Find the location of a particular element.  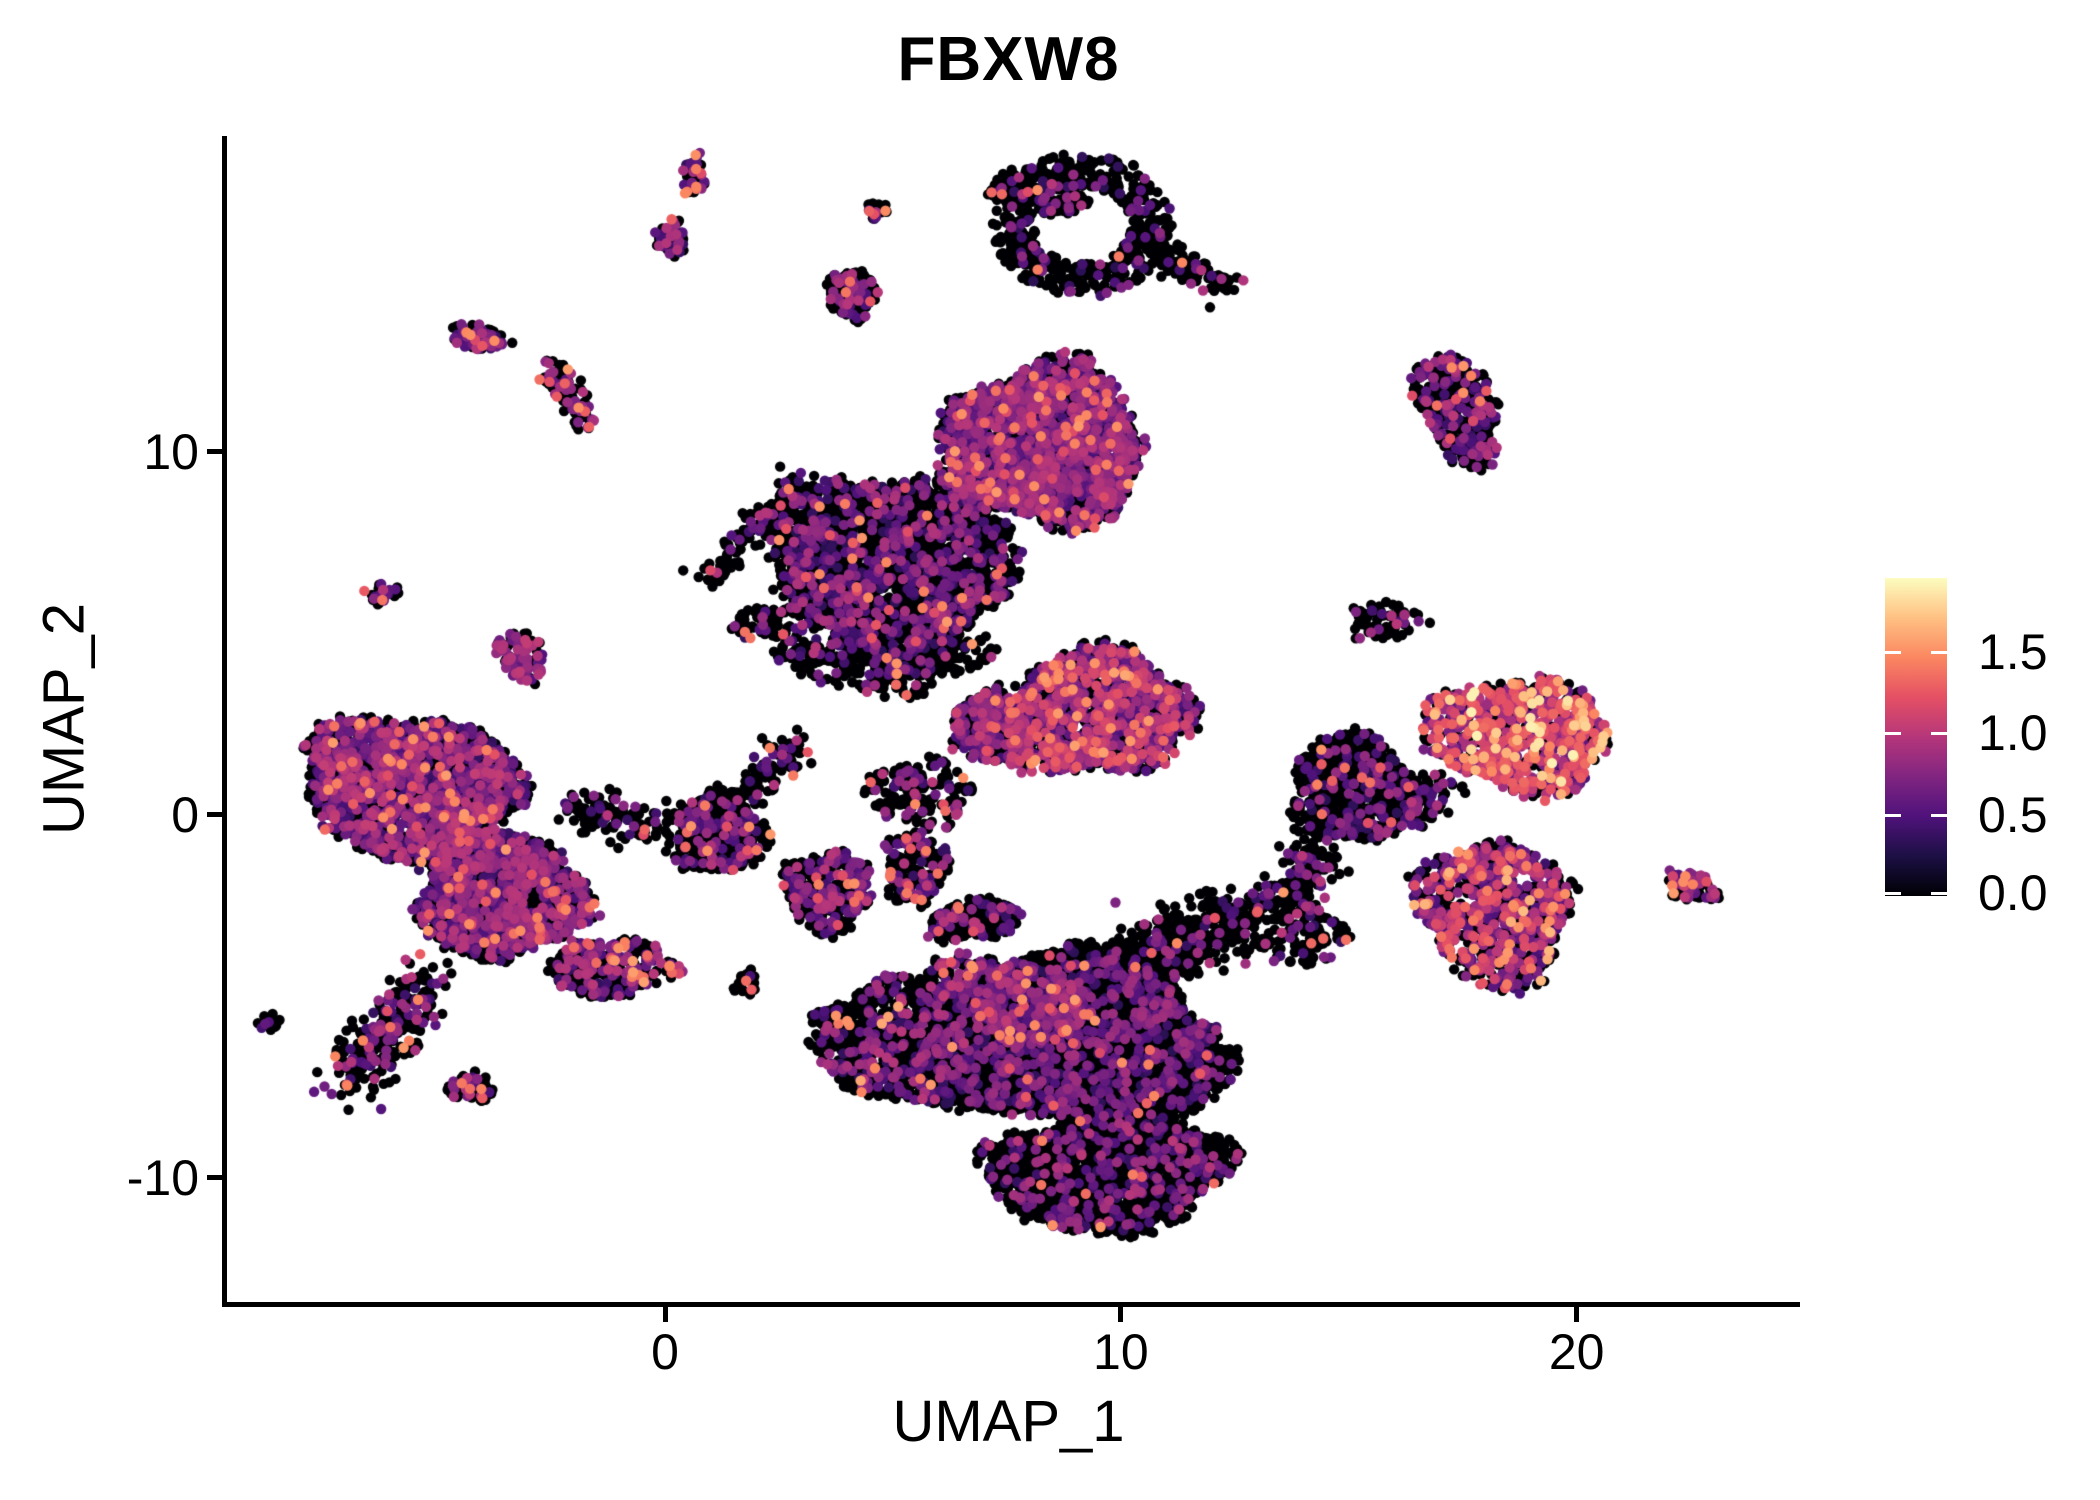

x-axis-label: UMAP_1 is located at coordinates (1008, 1421).